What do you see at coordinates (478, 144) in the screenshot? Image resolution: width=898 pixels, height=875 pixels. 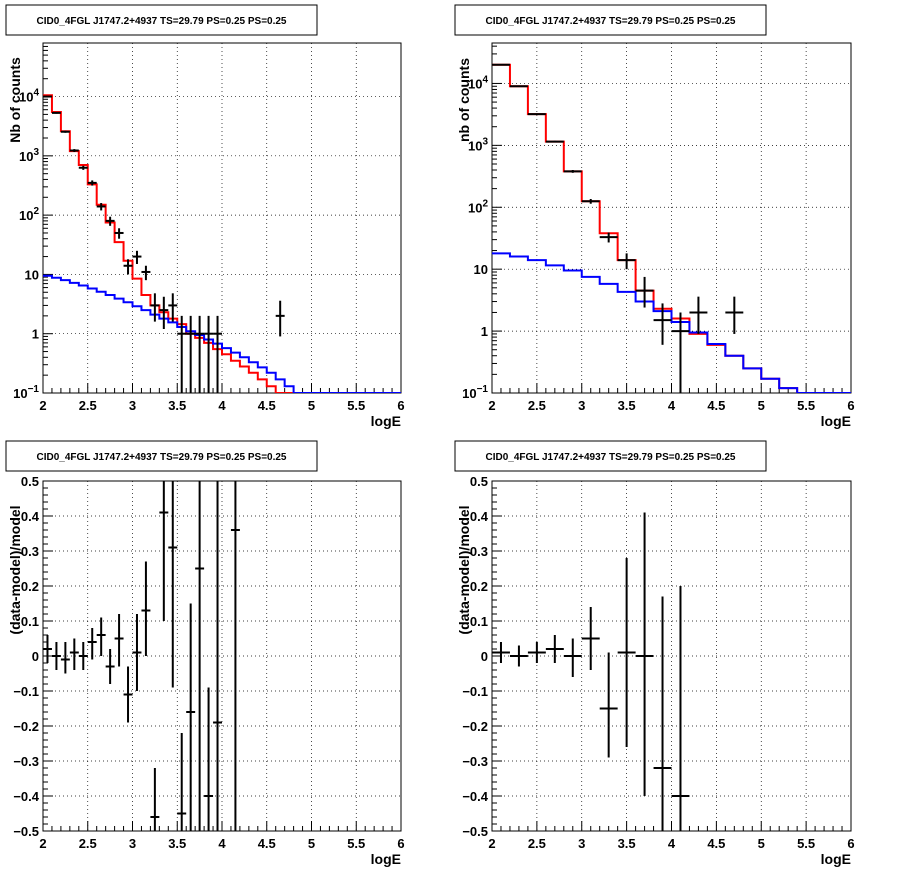 I see `y-tick-label: 10³` at bounding box center [478, 144].